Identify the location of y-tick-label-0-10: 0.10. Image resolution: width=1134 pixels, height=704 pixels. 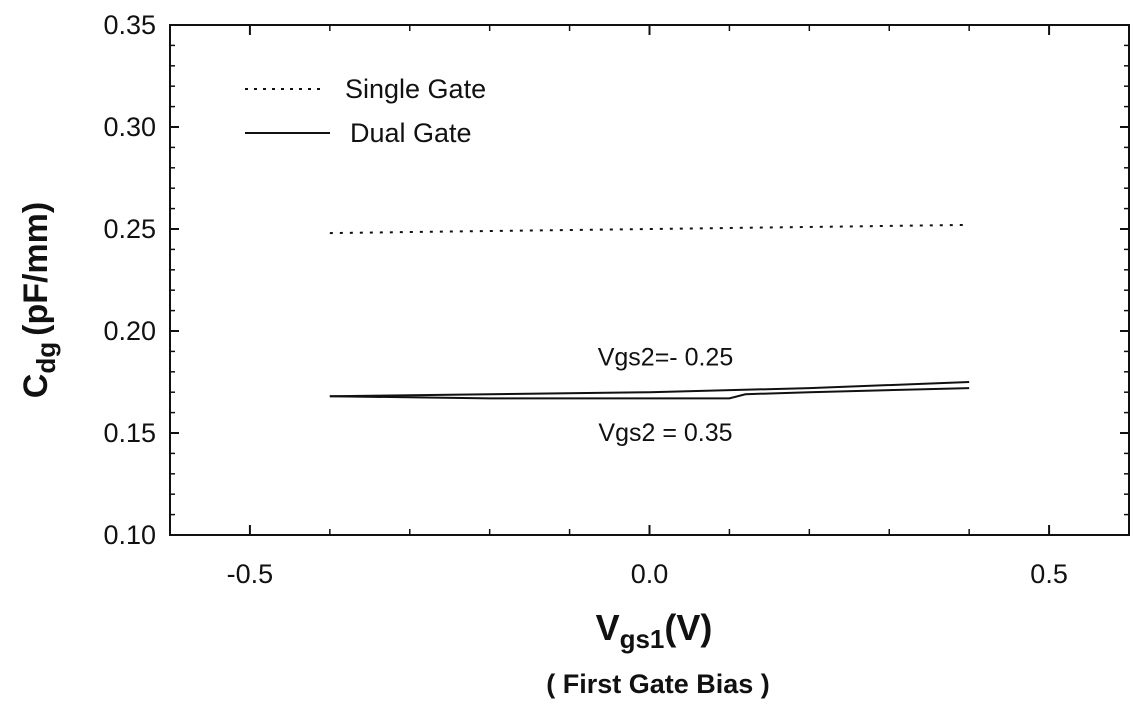
(129, 535).